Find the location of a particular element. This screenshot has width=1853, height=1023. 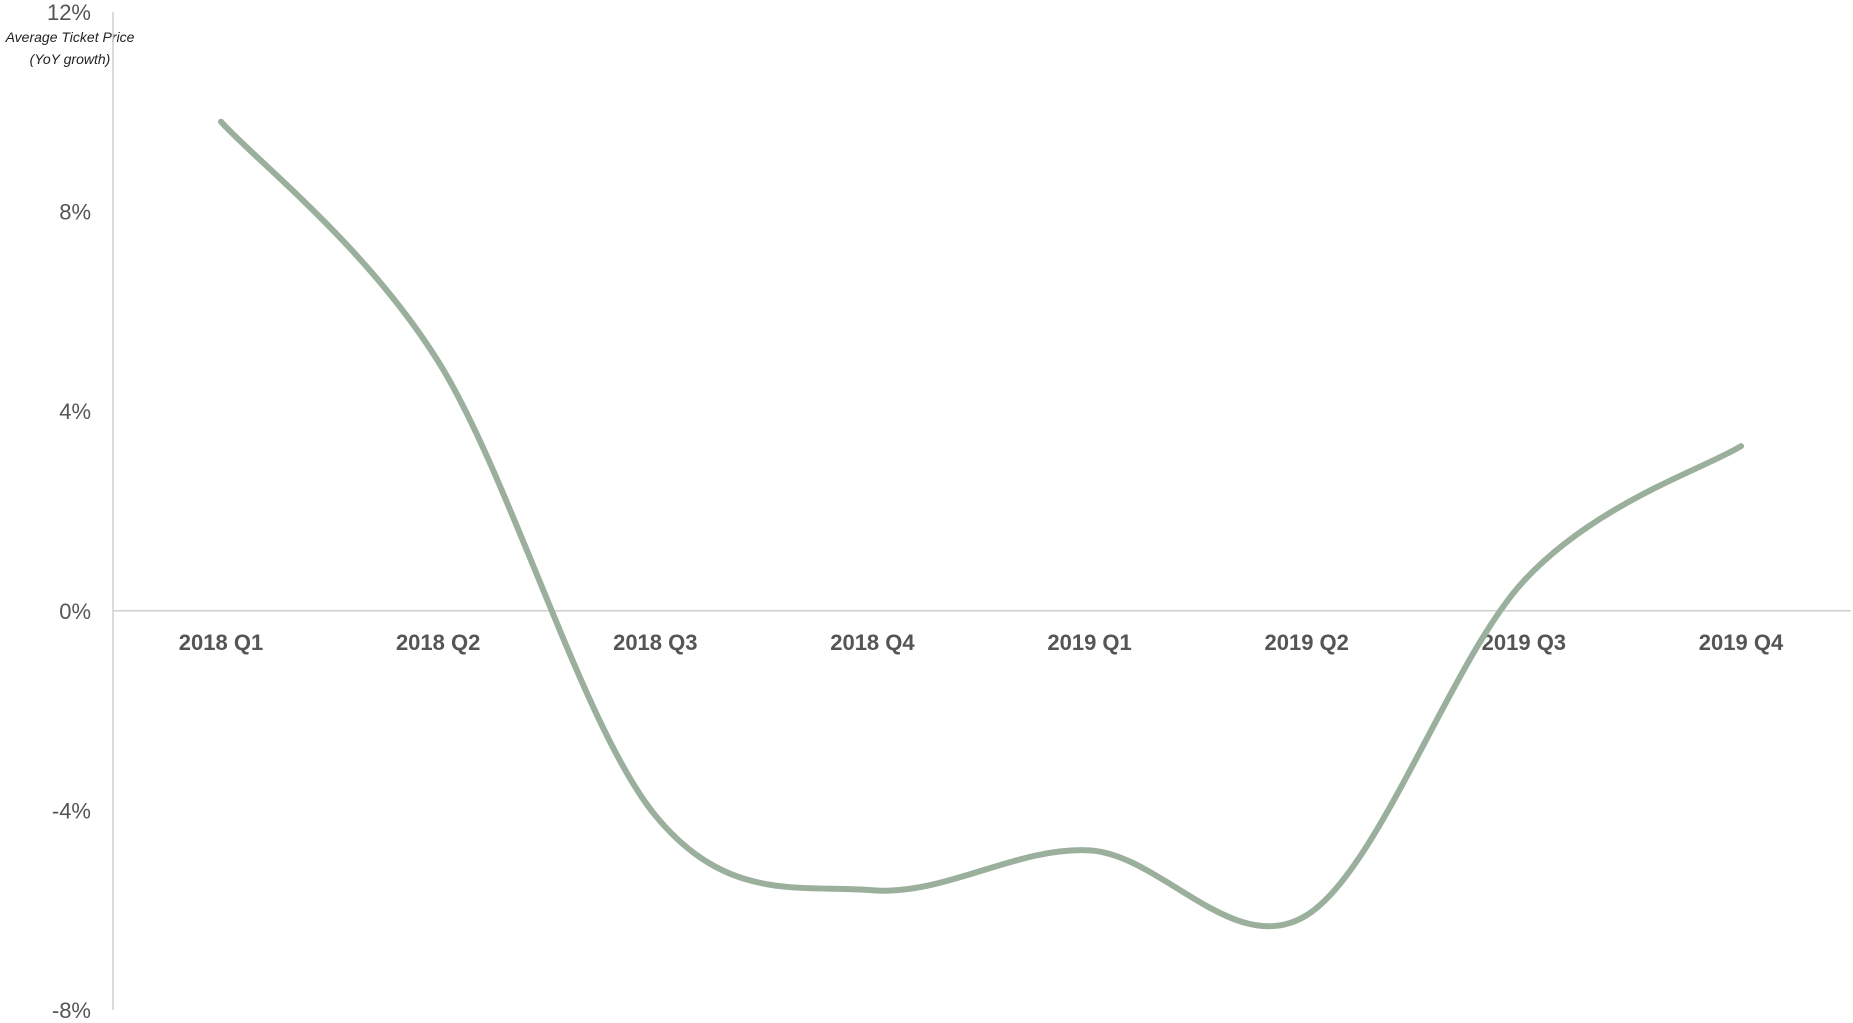

y-tick-label: 8% is located at coordinates (75, 212).